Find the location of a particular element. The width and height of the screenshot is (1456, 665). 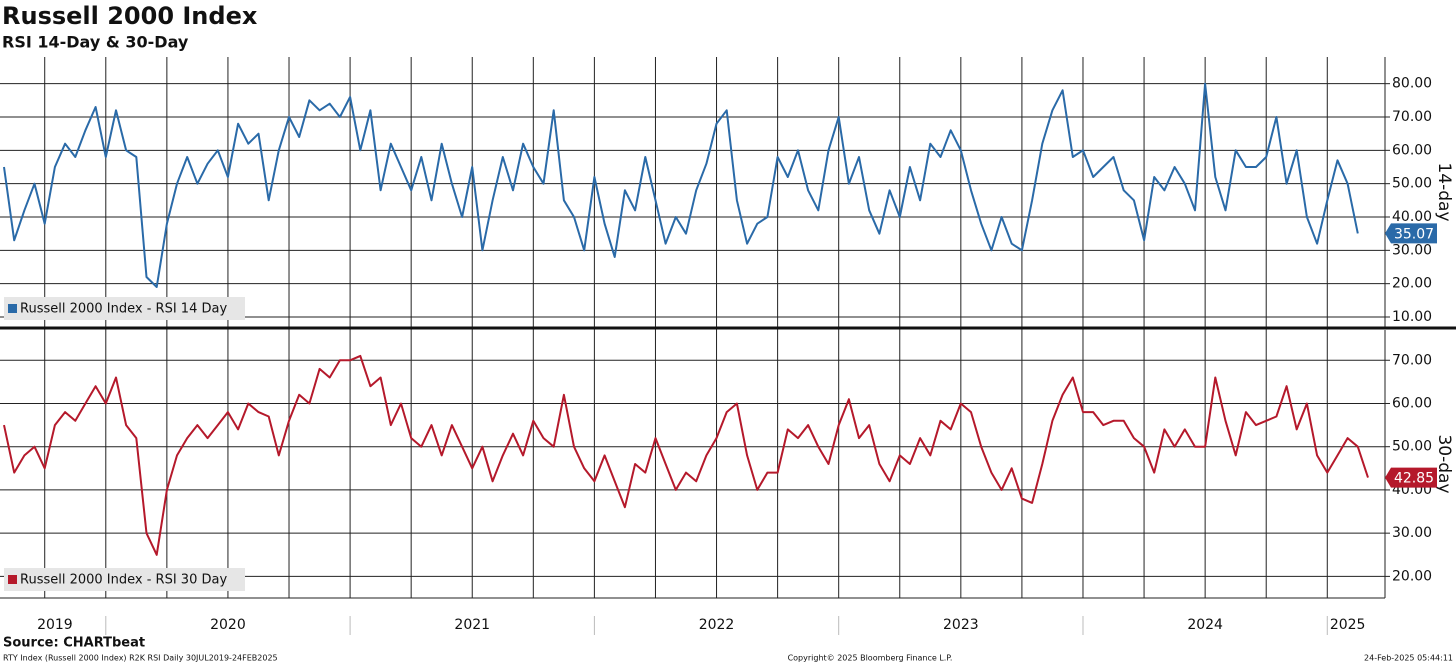

y-tick-label: 10.00 is located at coordinates (1412, 317).